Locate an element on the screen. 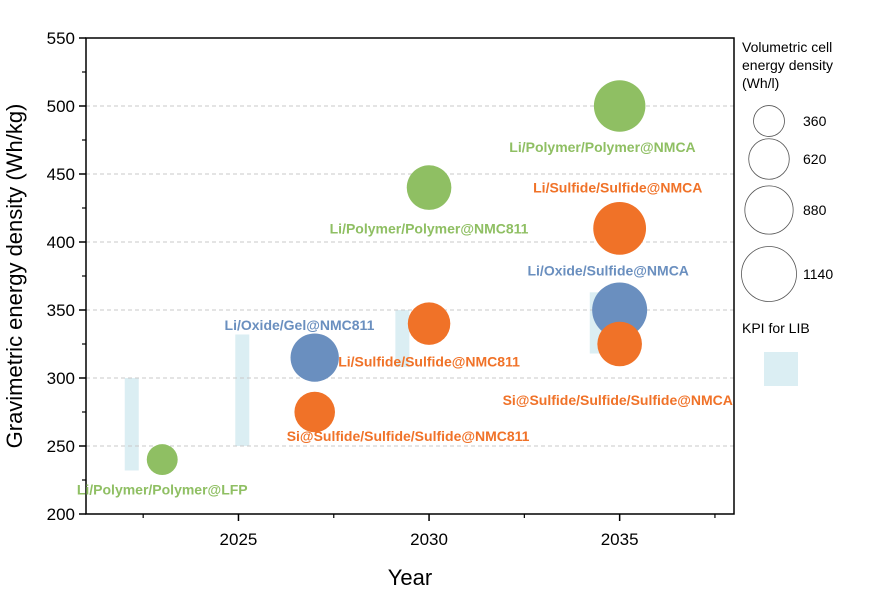 The width and height of the screenshot is (874, 604). legend-size-label: 880 is located at coordinates (815, 210).